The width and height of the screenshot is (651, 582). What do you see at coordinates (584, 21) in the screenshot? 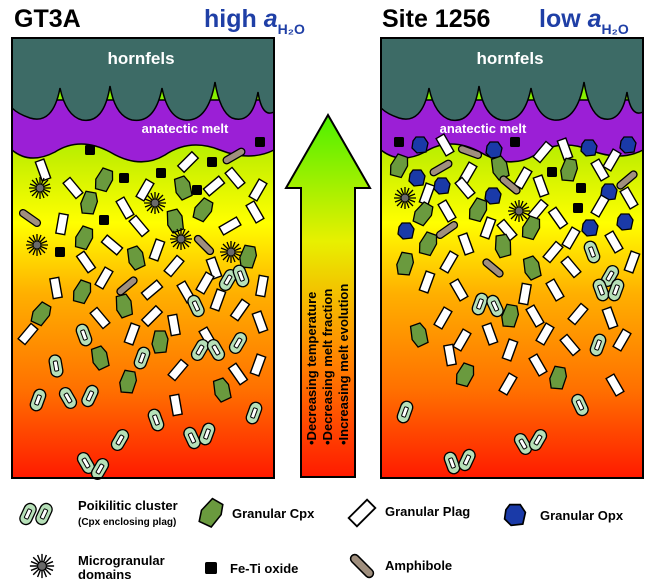
I see `right-water-activity: low aH₂O` at bounding box center [584, 21].